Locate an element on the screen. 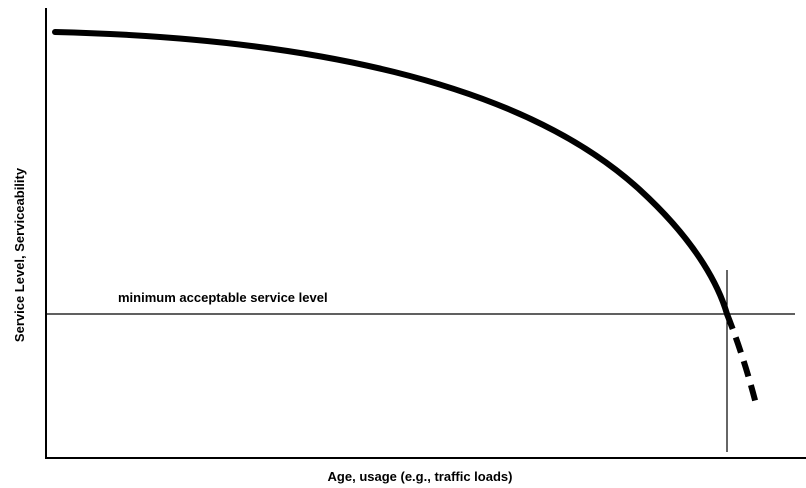 The height and width of the screenshot is (488, 806). service-curve-projection is located at coordinates (742, 360).